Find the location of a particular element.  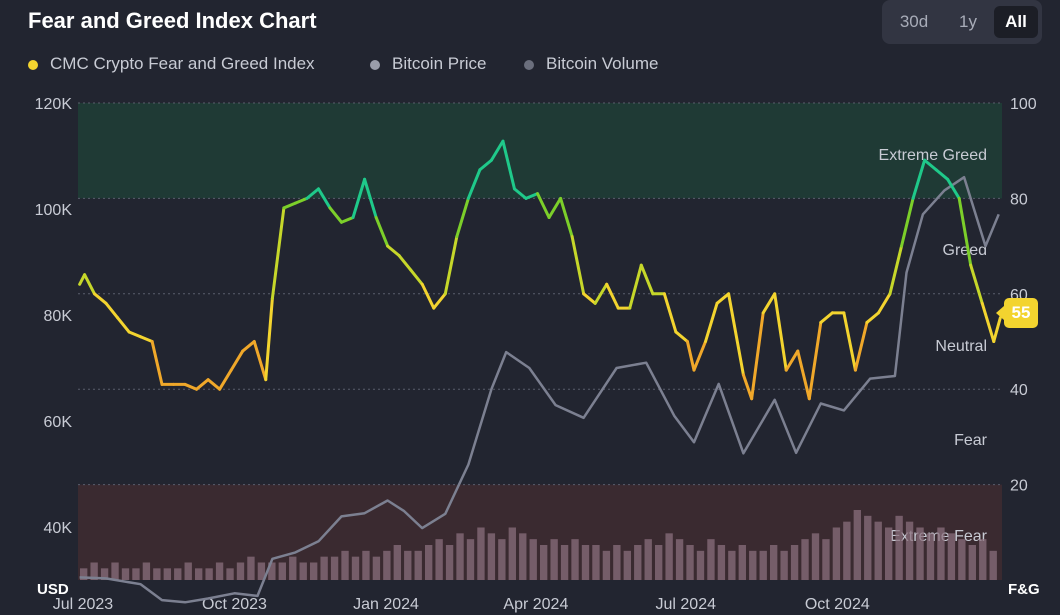

zone-label: Greed is located at coordinates (965, 250).